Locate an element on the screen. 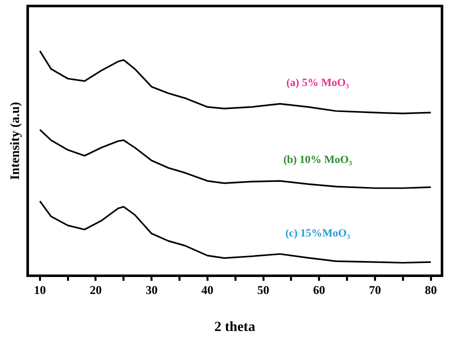 Image resolution: width=452 pixels, height=348 pixels. x-tick-label: 70 is located at coordinates (374, 290).